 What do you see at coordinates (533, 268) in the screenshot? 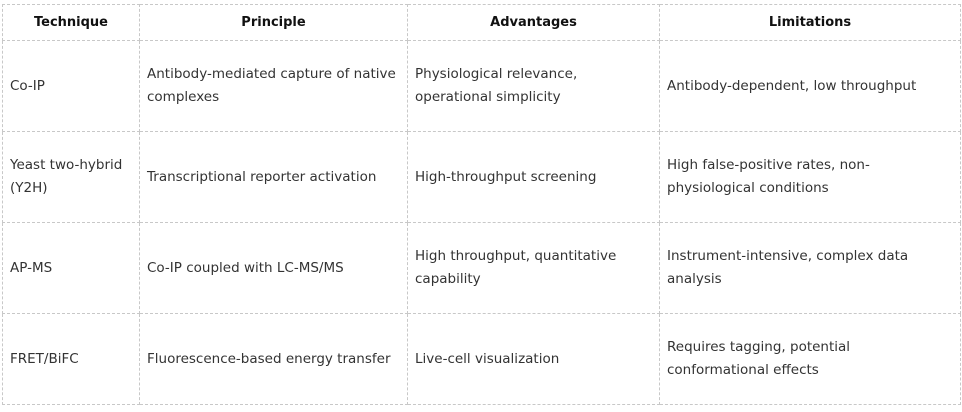
I see `cell-advantages: High throughput, quantitative capability` at bounding box center [533, 268].